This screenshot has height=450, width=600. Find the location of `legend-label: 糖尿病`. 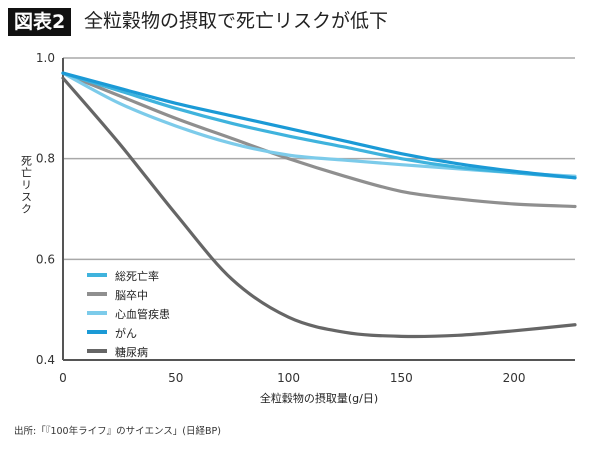

legend-label: 糖尿病 is located at coordinates (131, 352).